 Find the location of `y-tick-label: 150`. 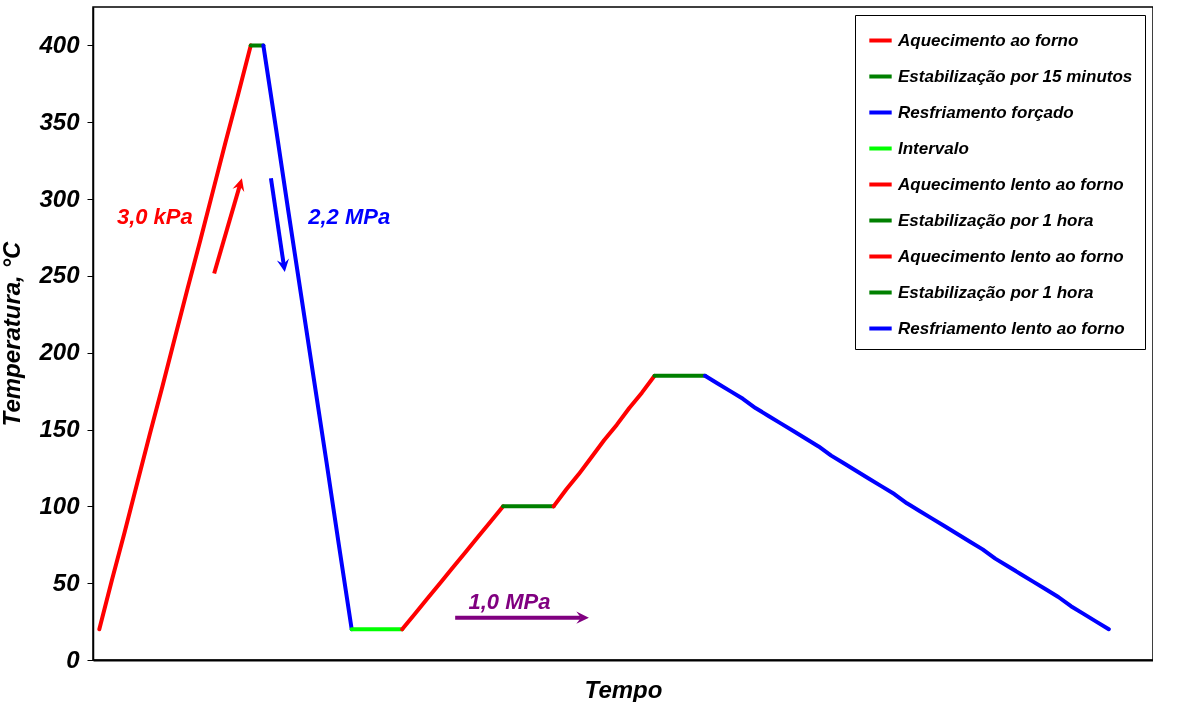

y-tick-label: 150 is located at coordinates (60, 429).